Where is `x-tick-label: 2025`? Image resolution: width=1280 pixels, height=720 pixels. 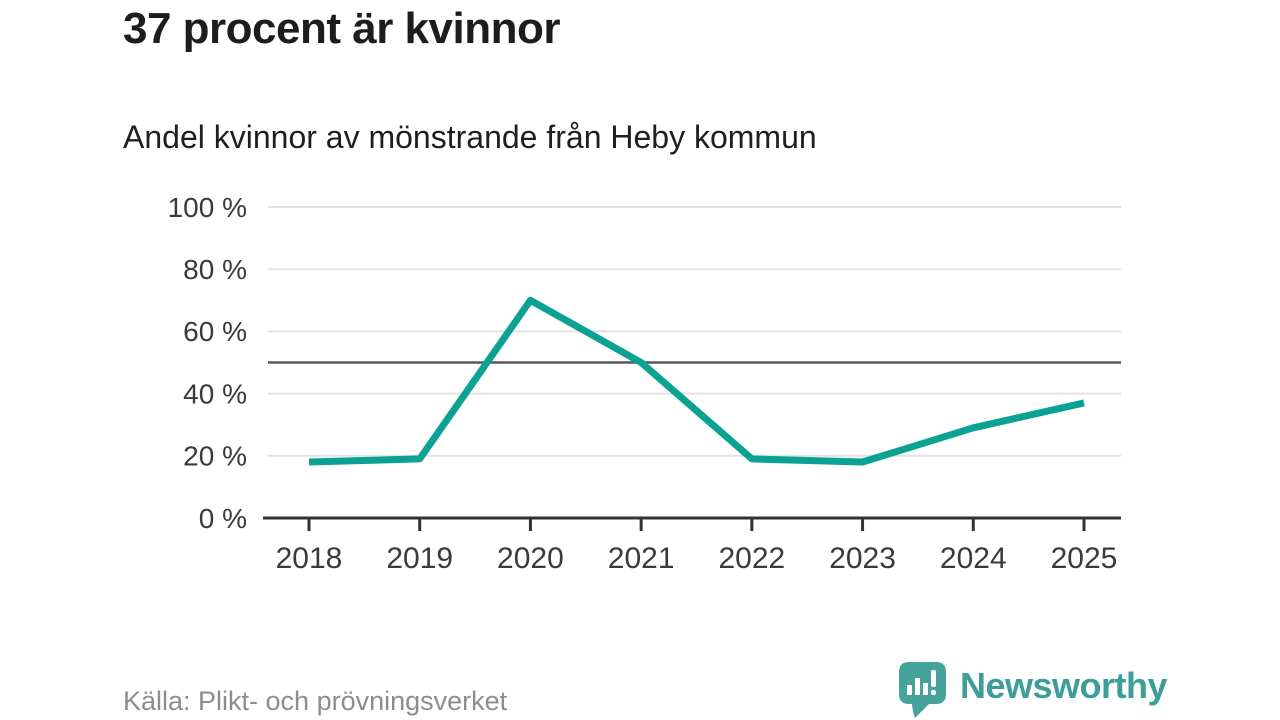
x-tick-label: 2025 is located at coordinates (1084, 558).